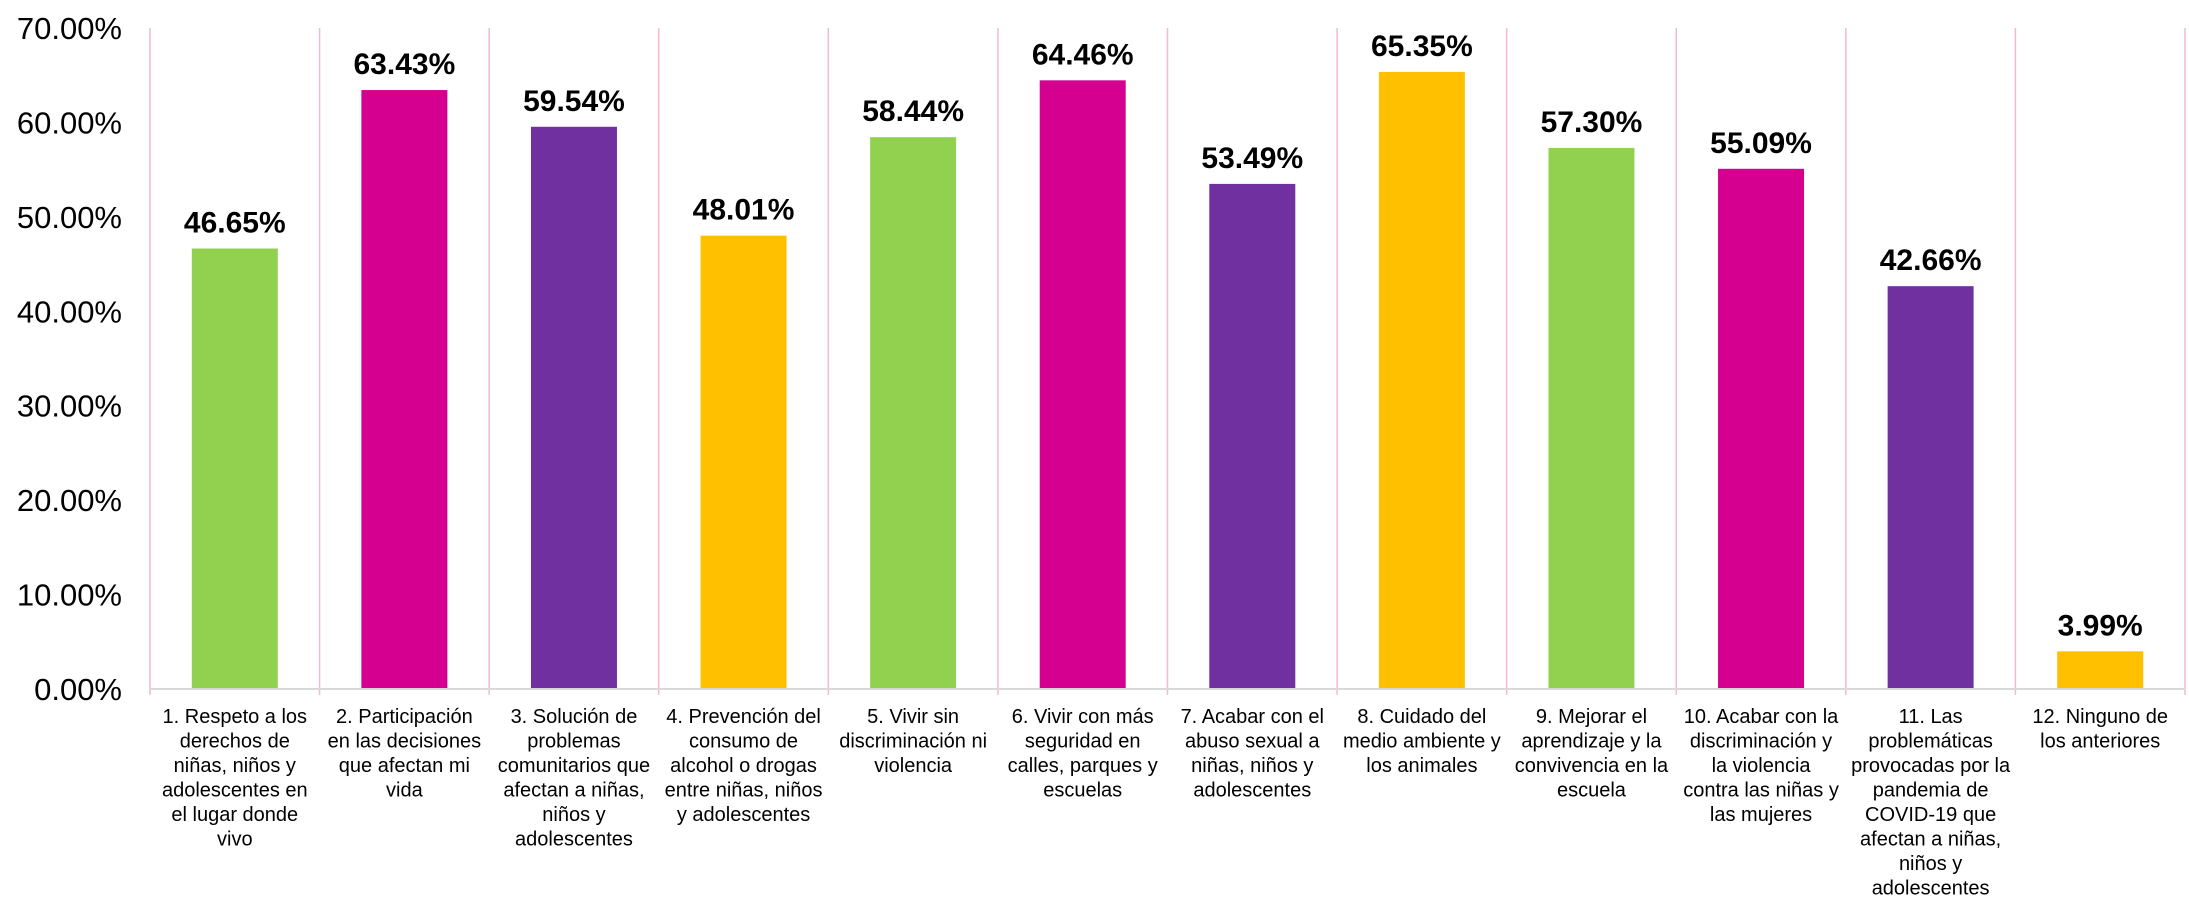 This screenshot has width=2189, height=897. What do you see at coordinates (1930, 815) in the screenshot?
I see `category-label-line: COVID-19 que` at bounding box center [1930, 815].